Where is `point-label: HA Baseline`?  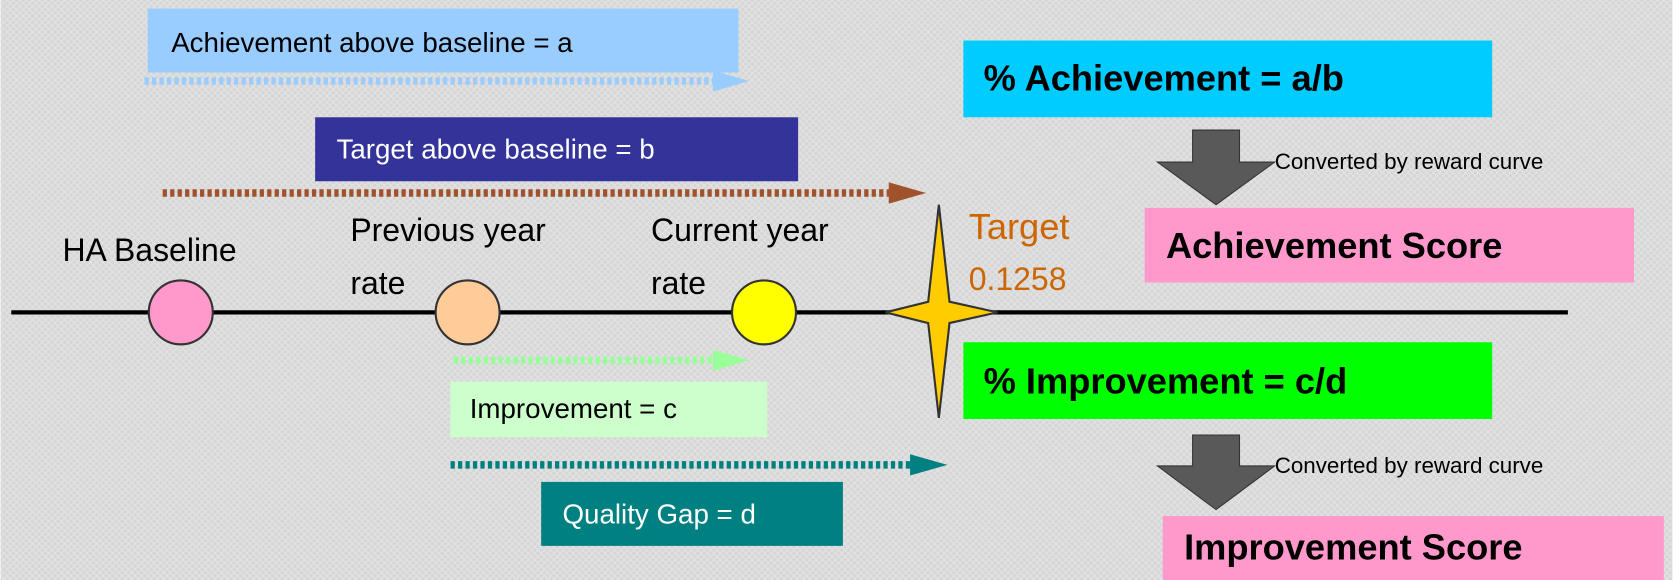
point-label: HA Baseline is located at coordinates (149, 250).